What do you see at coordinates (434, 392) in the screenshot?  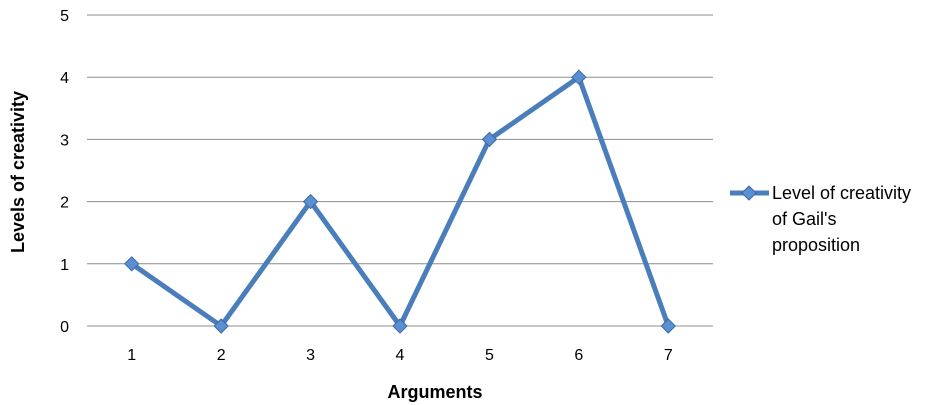 I see `x-axis-title: Arguments` at bounding box center [434, 392].